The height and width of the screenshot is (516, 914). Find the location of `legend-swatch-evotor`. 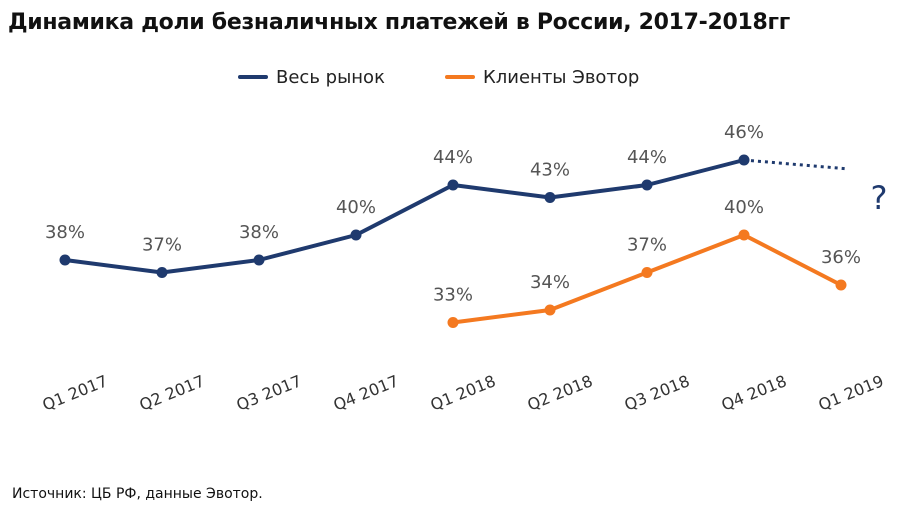

legend-swatch-evotor is located at coordinates (460, 77).